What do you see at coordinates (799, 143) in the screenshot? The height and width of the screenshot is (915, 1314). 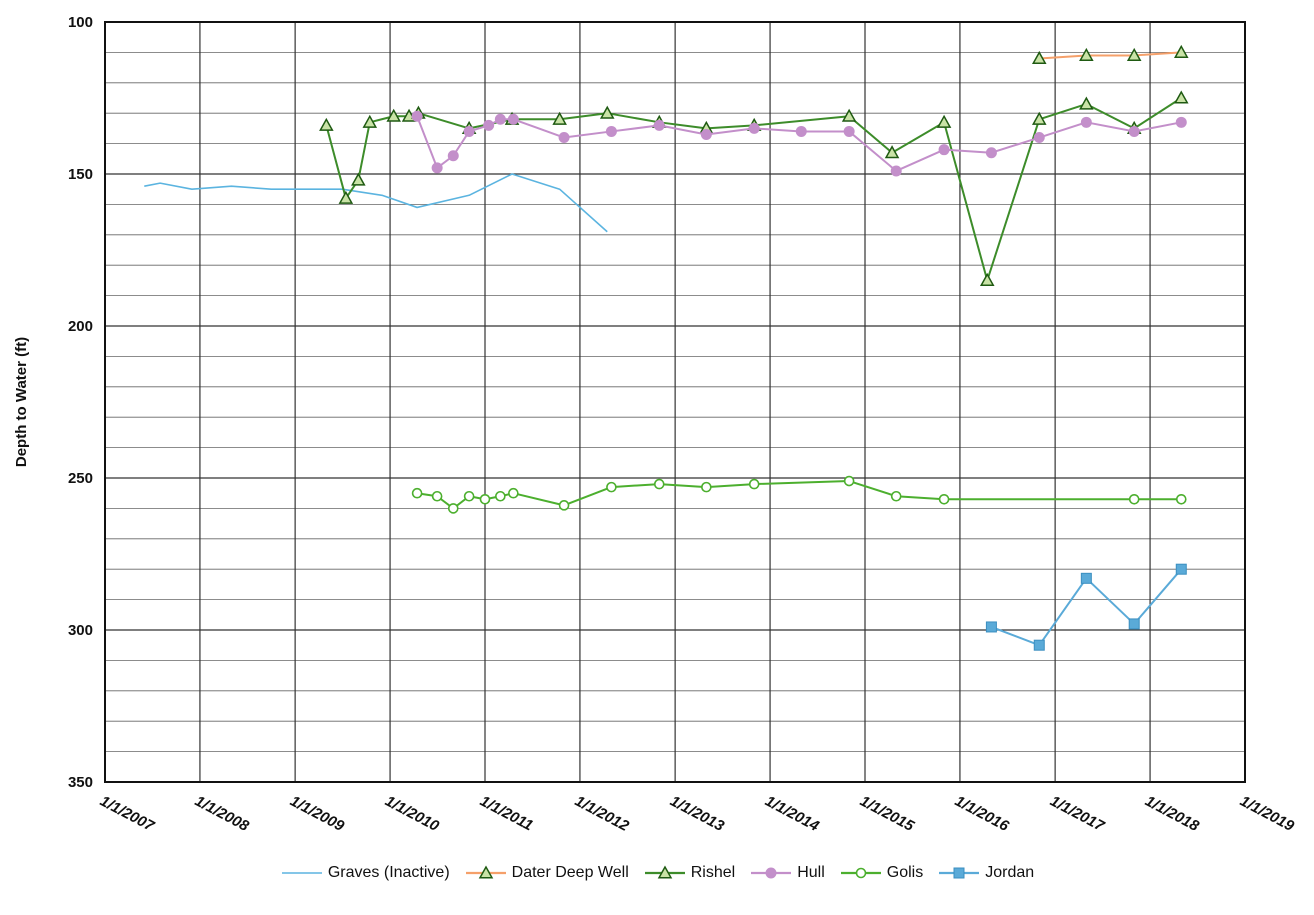 I see `series-hull` at bounding box center [799, 143].